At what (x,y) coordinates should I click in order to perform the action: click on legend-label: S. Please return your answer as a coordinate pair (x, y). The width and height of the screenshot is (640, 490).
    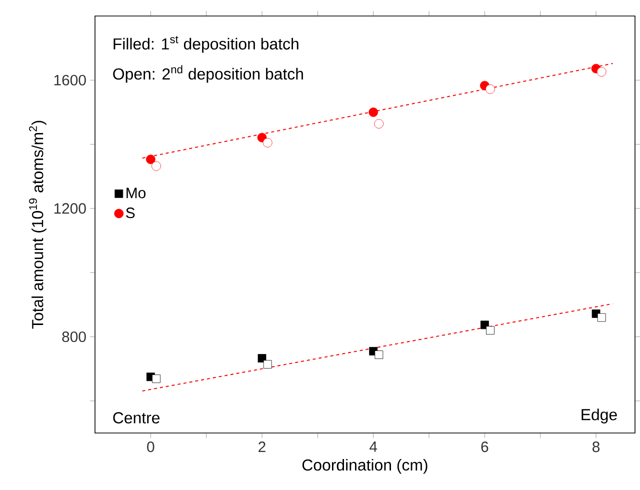
    Looking at the image, I should click on (130, 213).